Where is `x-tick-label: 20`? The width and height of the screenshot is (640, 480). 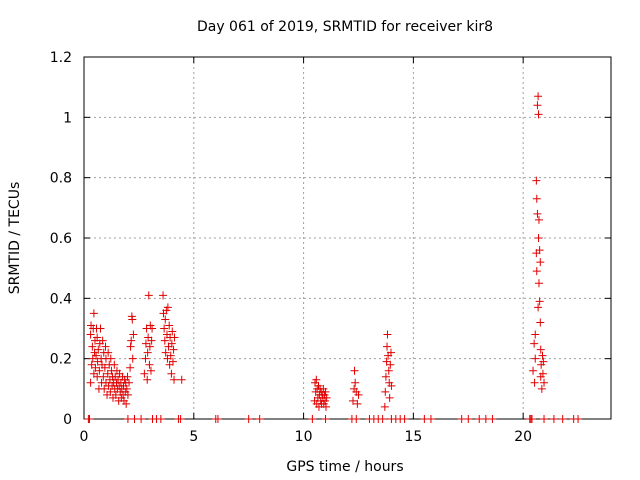 x-tick-label: 20 is located at coordinates (523, 437).